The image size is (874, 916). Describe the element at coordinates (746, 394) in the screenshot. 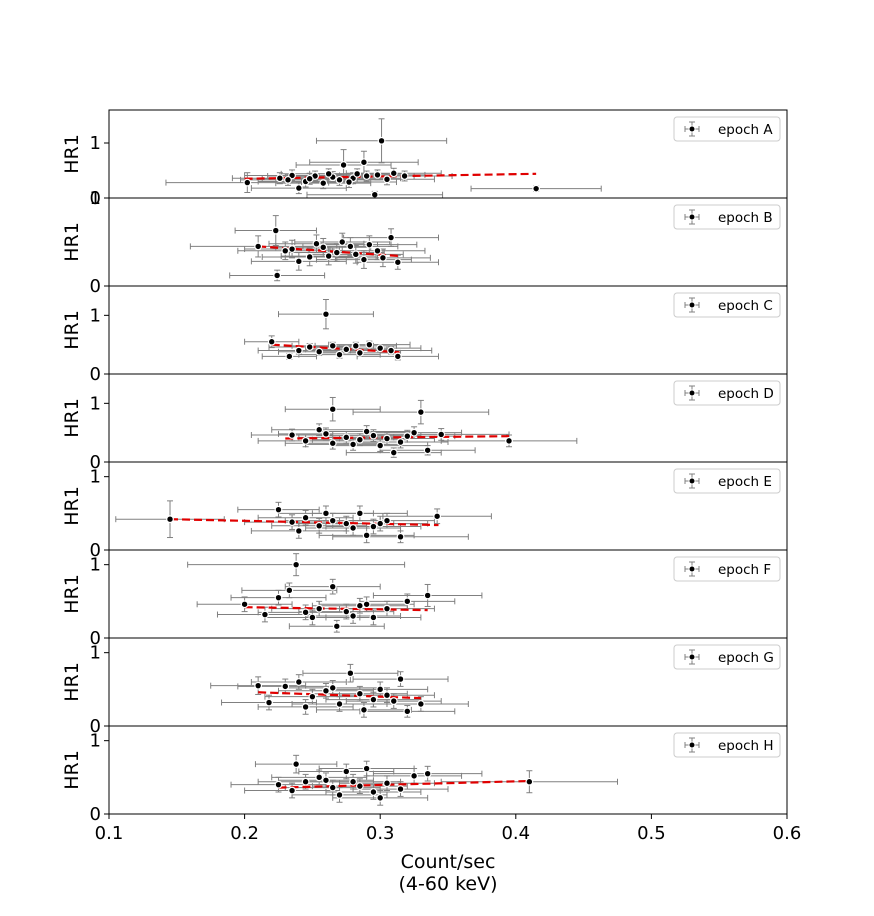

I see `legend-label: epoch D` at that location.